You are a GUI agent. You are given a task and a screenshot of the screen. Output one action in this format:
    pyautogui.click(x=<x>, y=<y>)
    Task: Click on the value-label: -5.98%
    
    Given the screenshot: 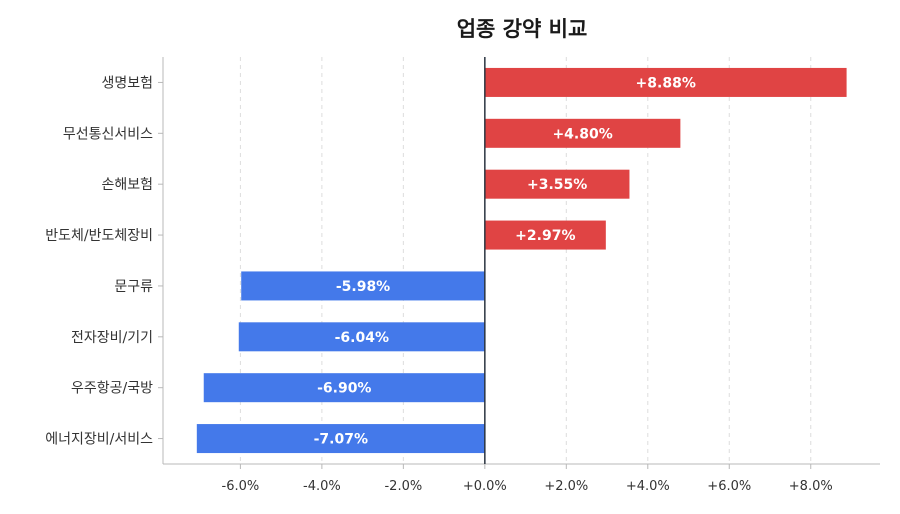 What is the action you would take?
    pyautogui.click(x=363, y=287)
    